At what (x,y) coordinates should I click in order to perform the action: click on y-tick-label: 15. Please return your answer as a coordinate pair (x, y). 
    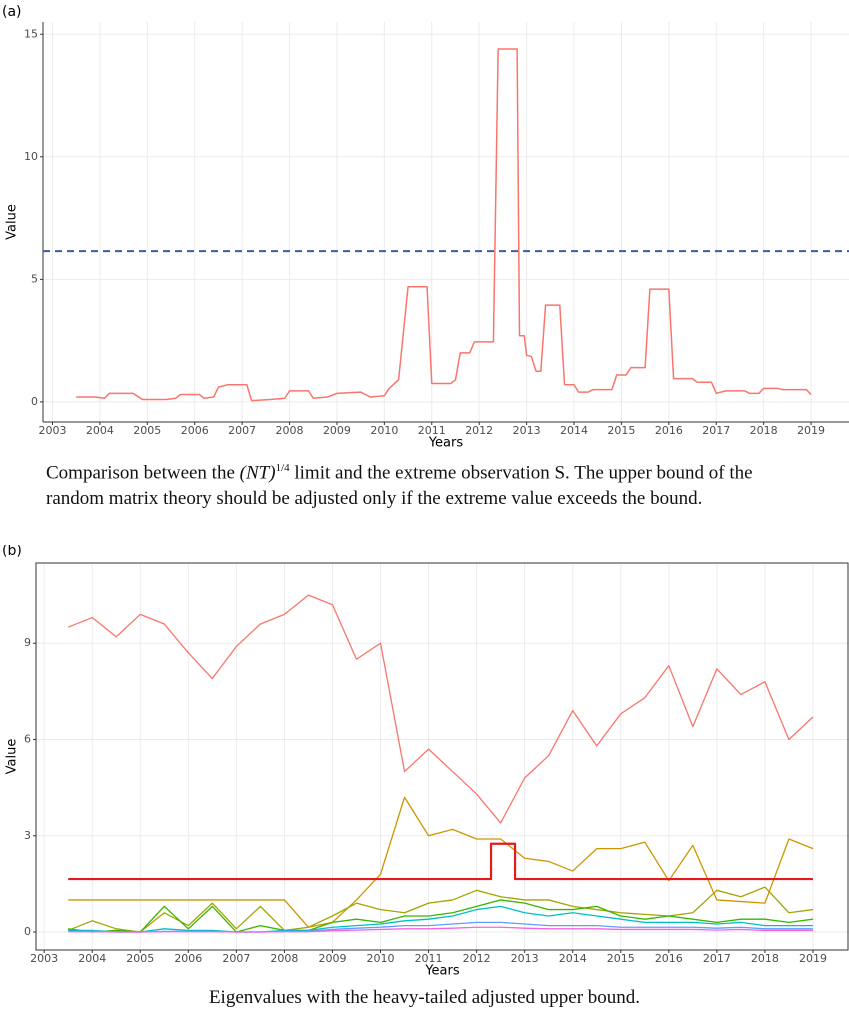
    Looking at the image, I should click on (31, 33).